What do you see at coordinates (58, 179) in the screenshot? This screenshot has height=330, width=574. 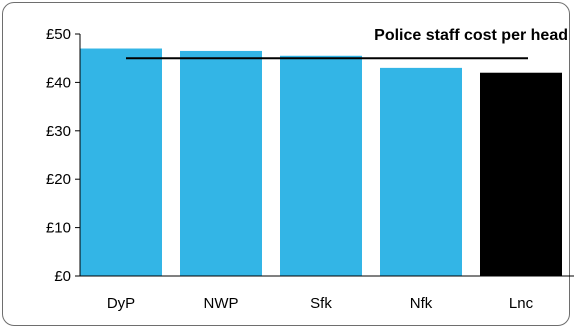 I see `y-tick-label: £20` at bounding box center [58, 179].